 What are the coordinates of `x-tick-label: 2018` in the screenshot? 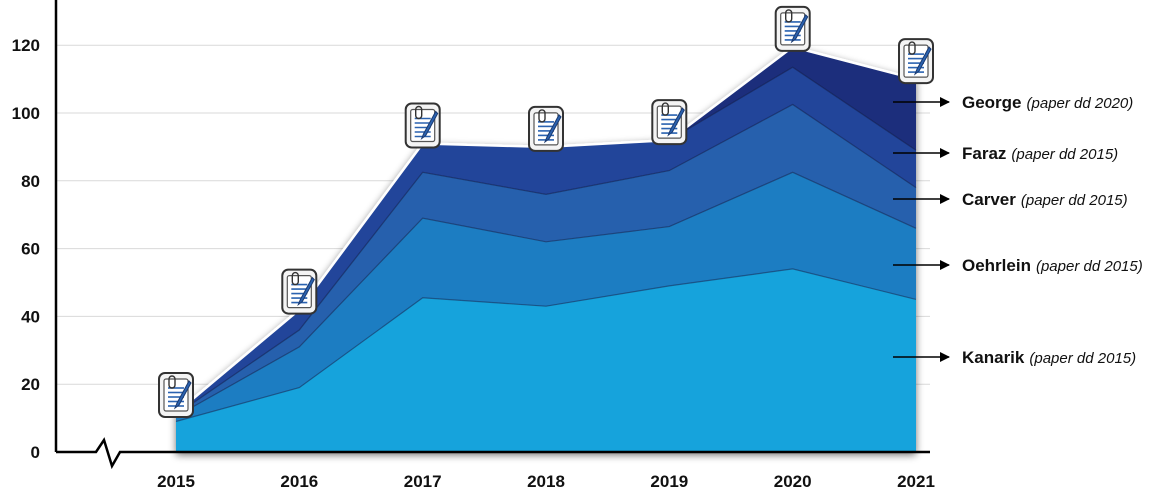 It's located at (546, 481).